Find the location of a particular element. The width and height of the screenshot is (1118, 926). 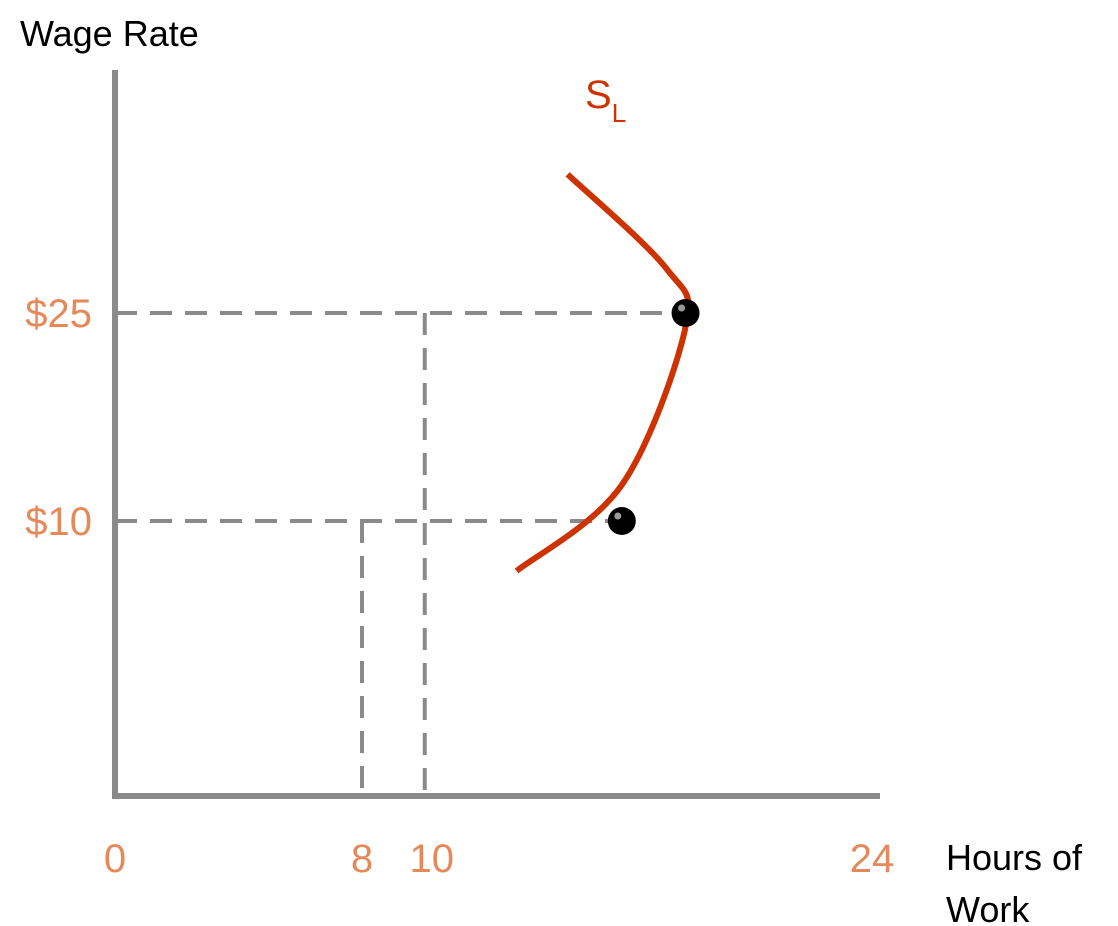

x-tick-label-3: 24 is located at coordinates (872, 859).